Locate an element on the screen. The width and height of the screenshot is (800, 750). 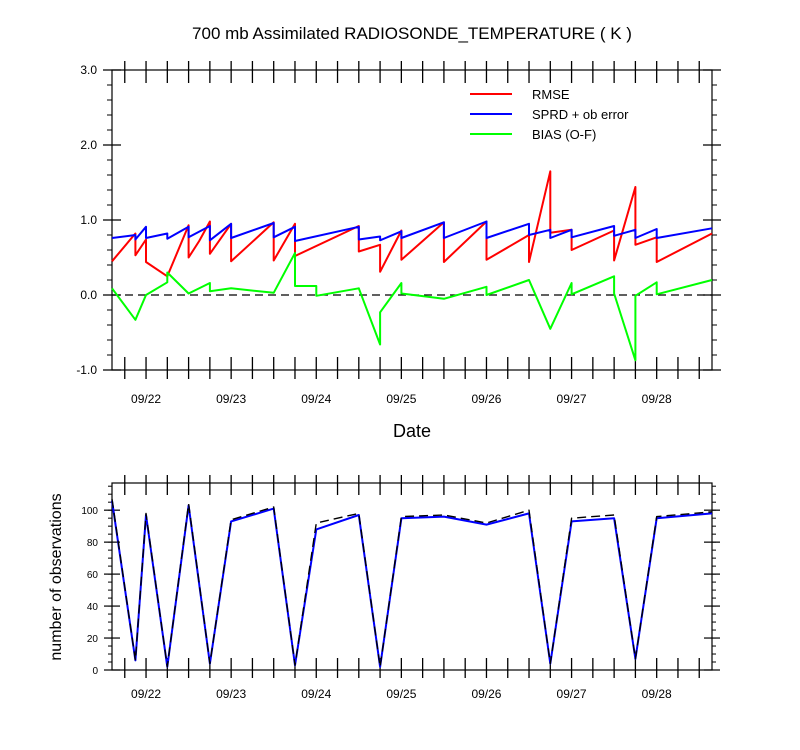
top-x-tick-label: 09/23 is located at coordinates (231, 399).